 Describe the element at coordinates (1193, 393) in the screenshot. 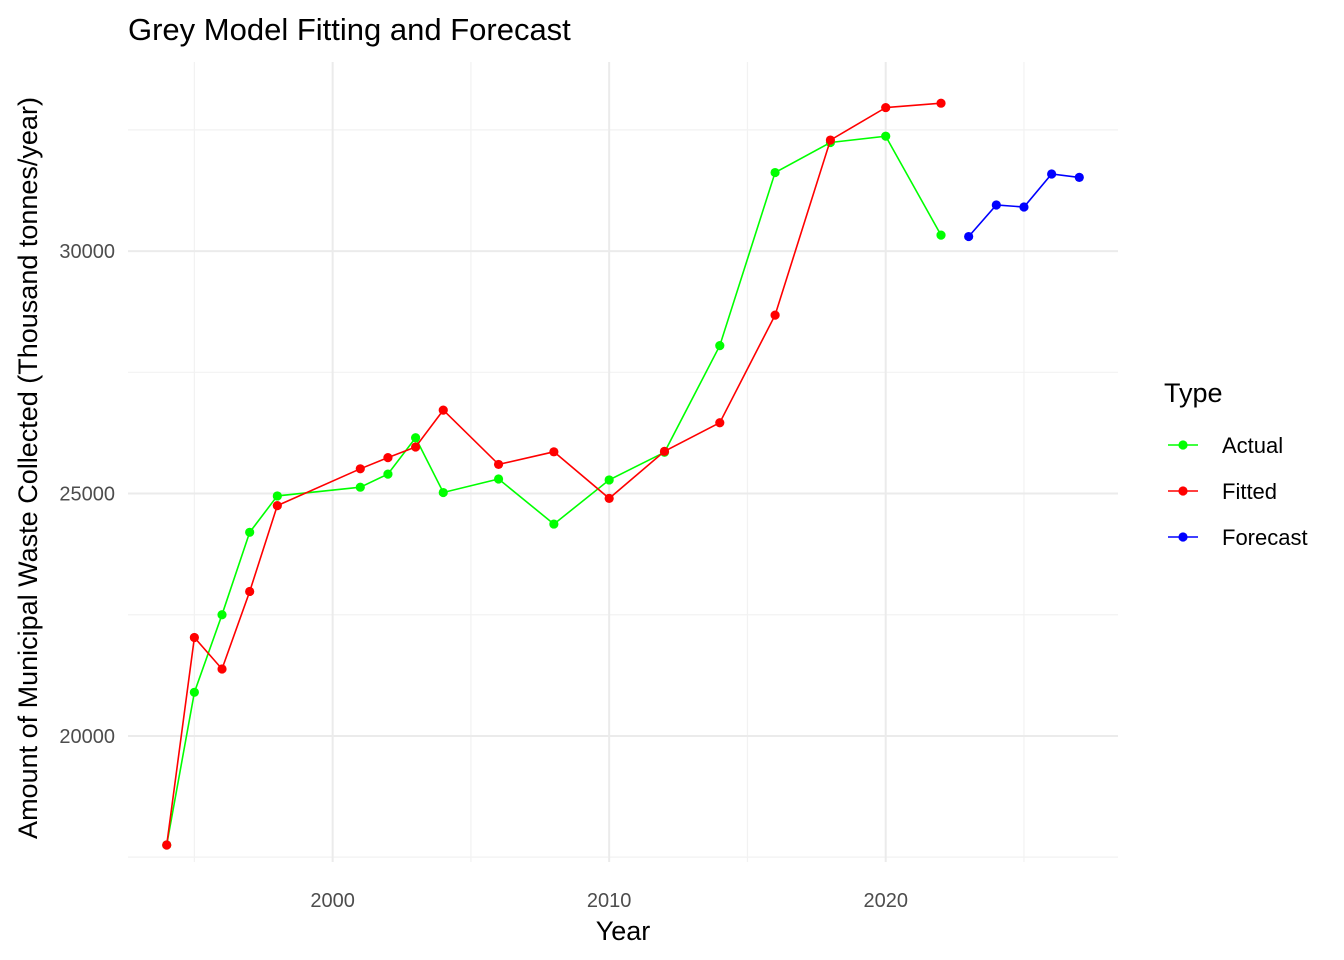

I see `legend-title: Type` at that location.